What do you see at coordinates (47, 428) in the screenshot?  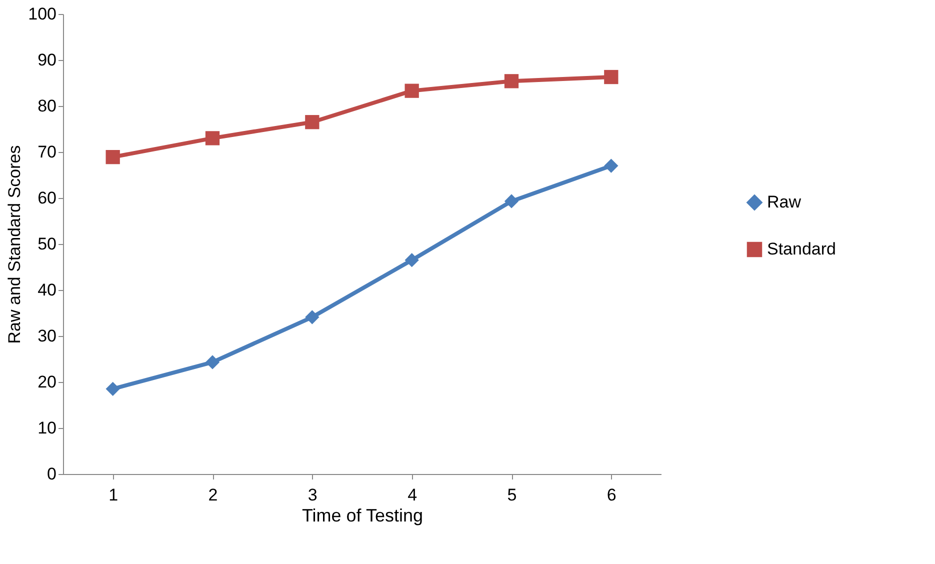 I see `y-tick-label: 10` at bounding box center [47, 428].